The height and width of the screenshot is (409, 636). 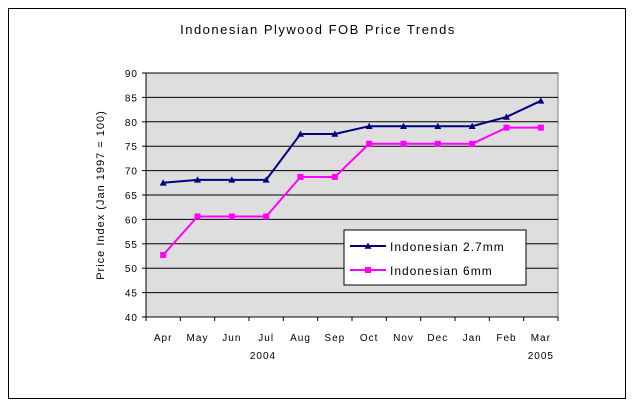 What do you see at coordinates (447, 247) in the screenshot?
I see `legend-label: Indonesian 2.7mm` at bounding box center [447, 247].